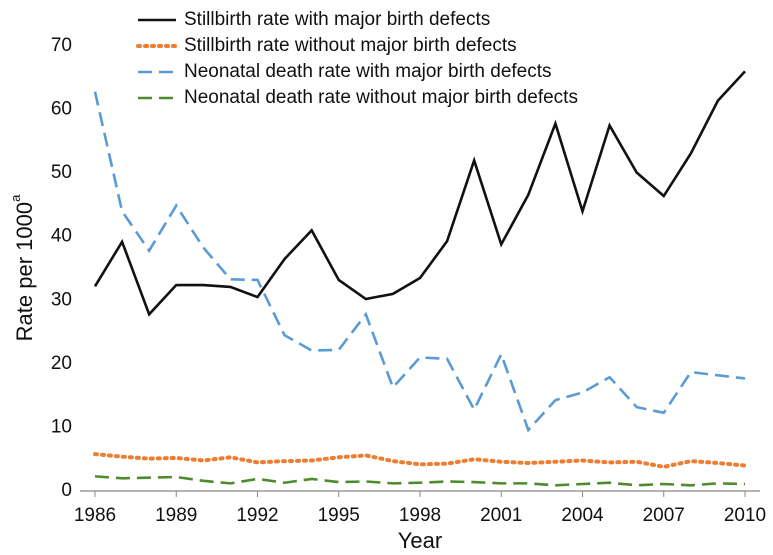 The height and width of the screenshot is (555, 773). What do you see at coordinates (61, 109) in the screenshot?
I see `y-tick-label: 60` at bounding box center [61, 109].